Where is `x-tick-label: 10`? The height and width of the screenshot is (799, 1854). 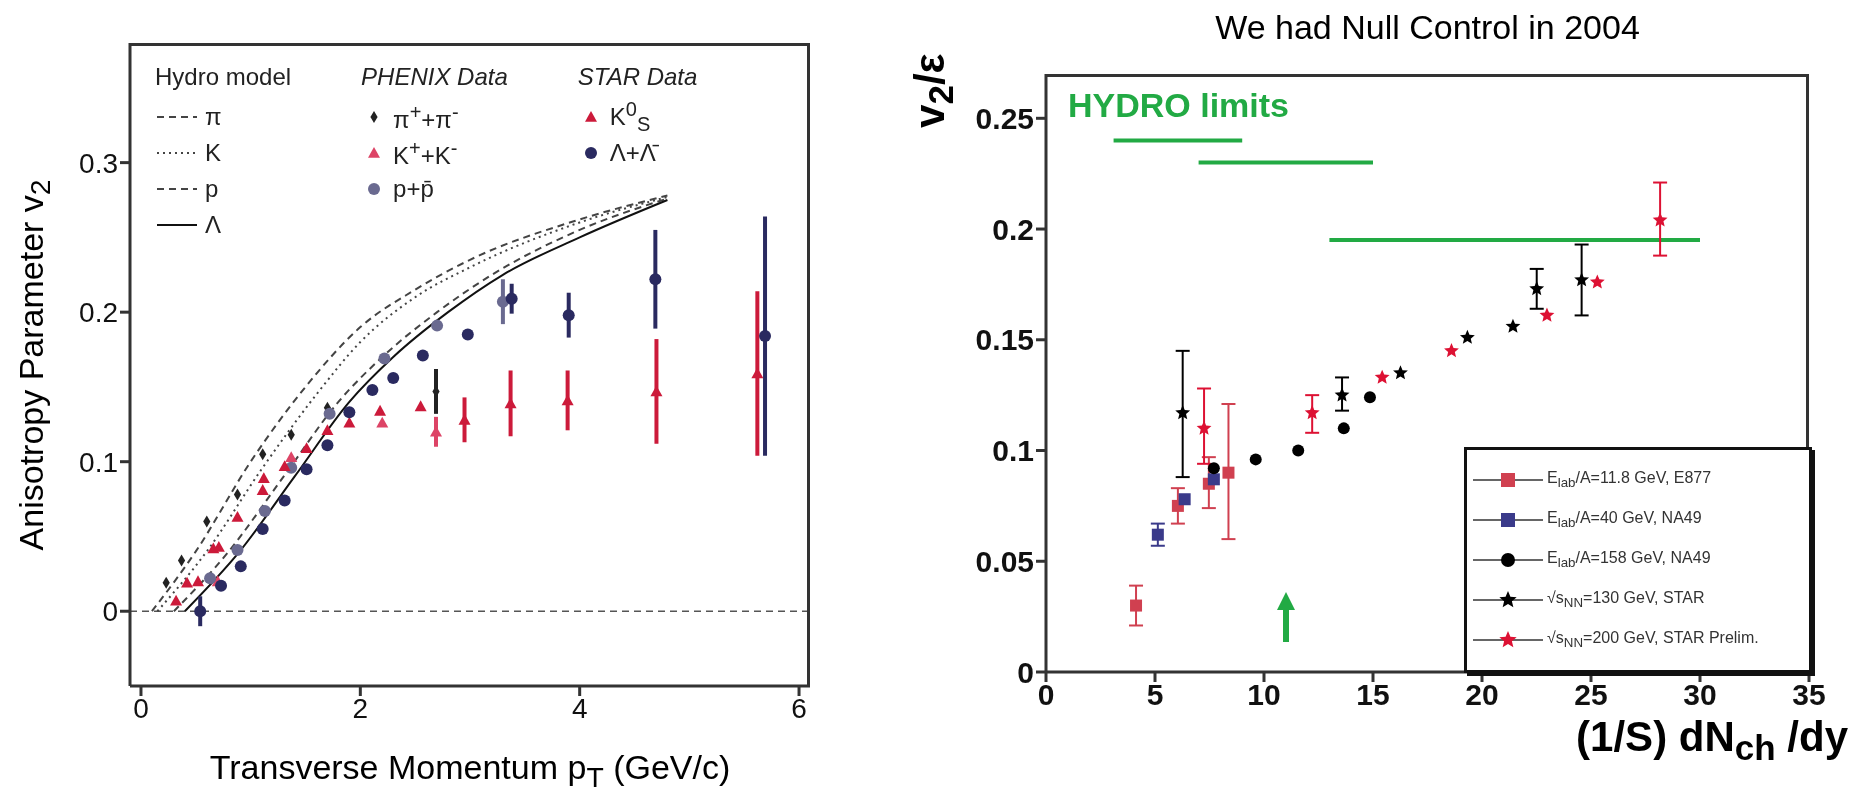 x-tick-label: 10 is located at coordinates (1264, 695).